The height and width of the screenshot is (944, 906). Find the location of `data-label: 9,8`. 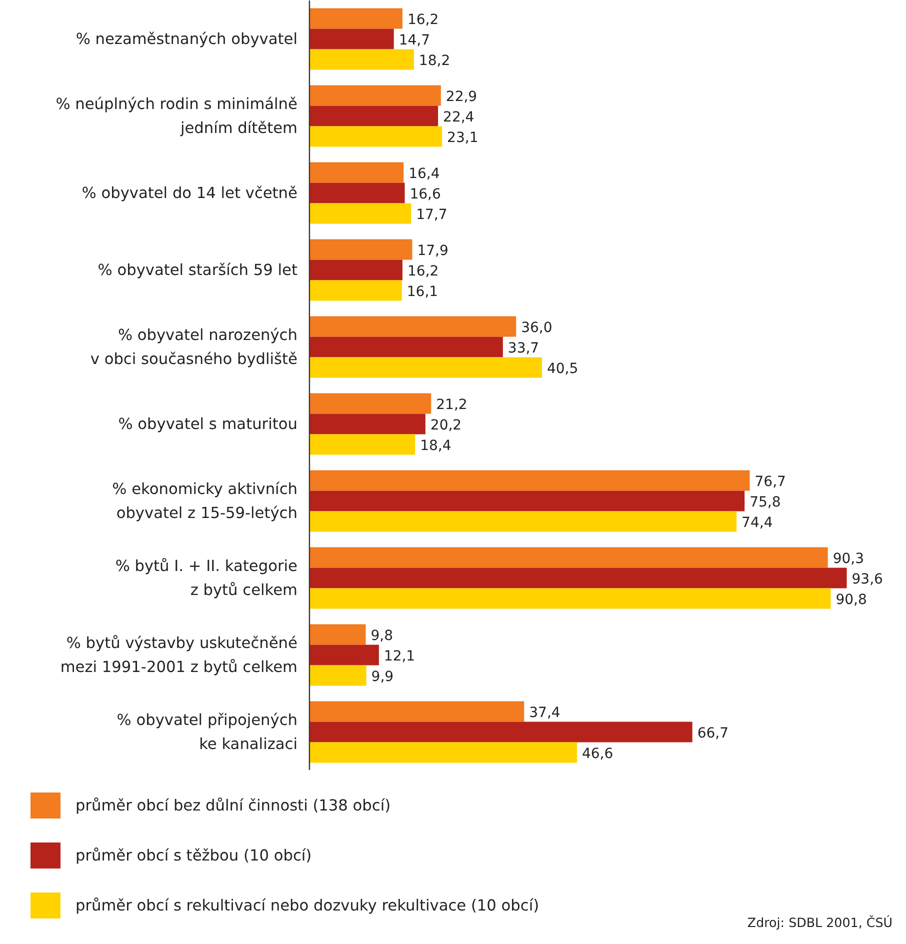

data-label: 9,8 is located at coordinates (381, 636).